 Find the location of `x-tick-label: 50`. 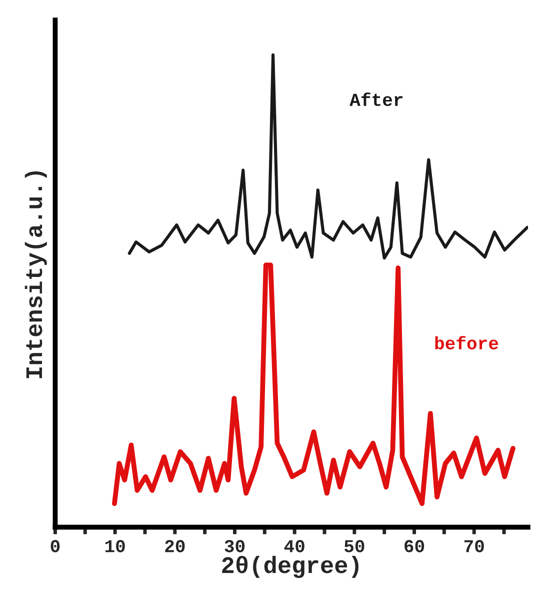

x-tick-label: 50 is located at coordinates (354, 546).